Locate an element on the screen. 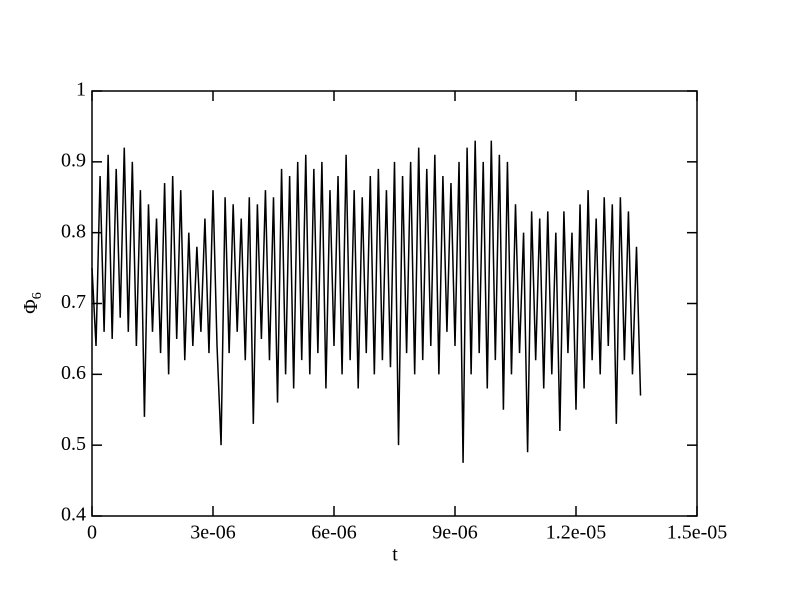 Image resolution: width=792 pixels, height=607 pixels. y-tick-label: 0.9 is located at coordinates (73, 160).